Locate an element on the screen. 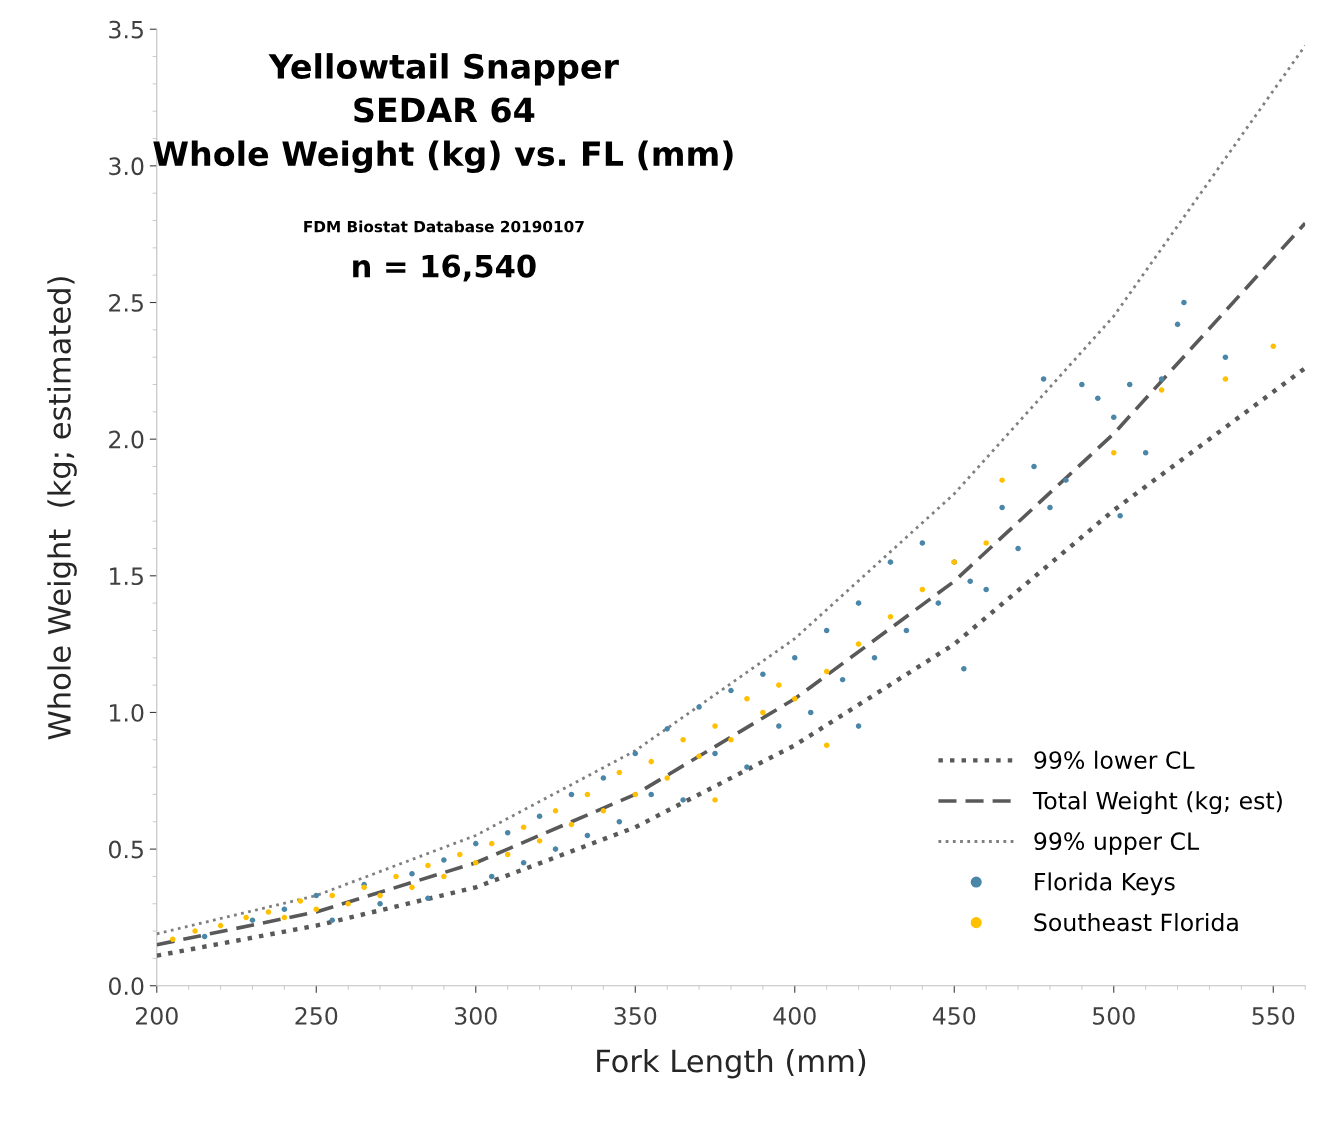  x-tick-label: 300 is located at coordinates (476, 1016).